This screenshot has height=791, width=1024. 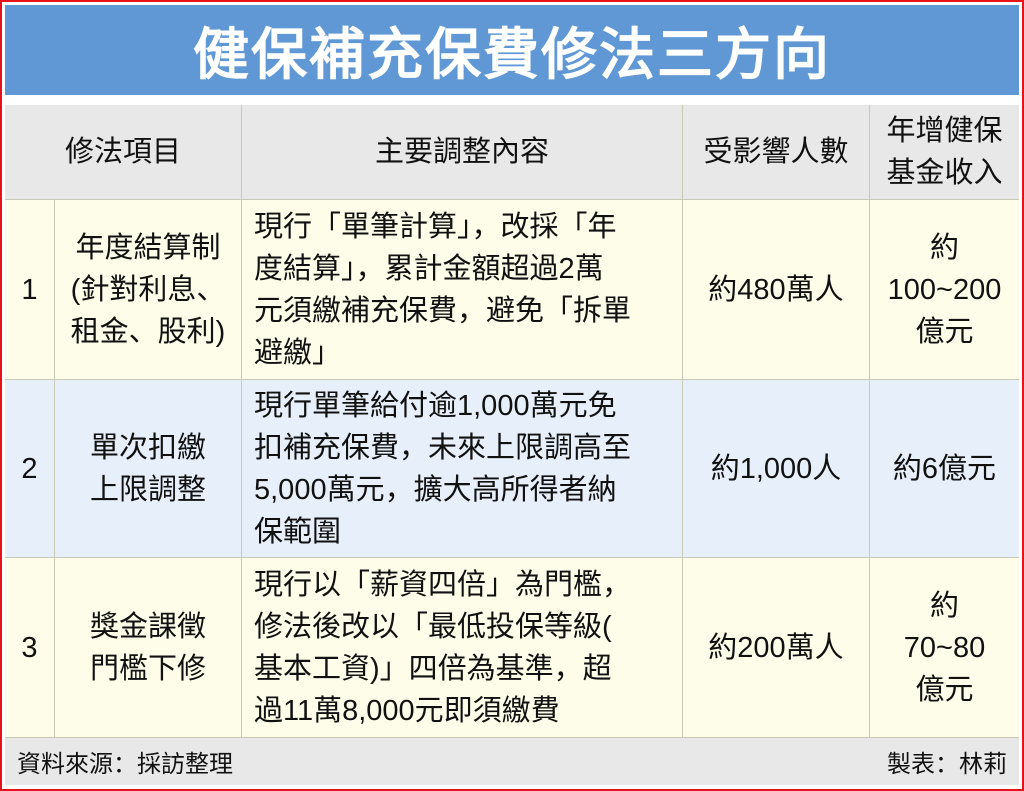 What do you see at coordinates (512, 50) in the screenshot?
I see `page-title: 健保補充保費修法三方向` at bounding box center [512, 50].